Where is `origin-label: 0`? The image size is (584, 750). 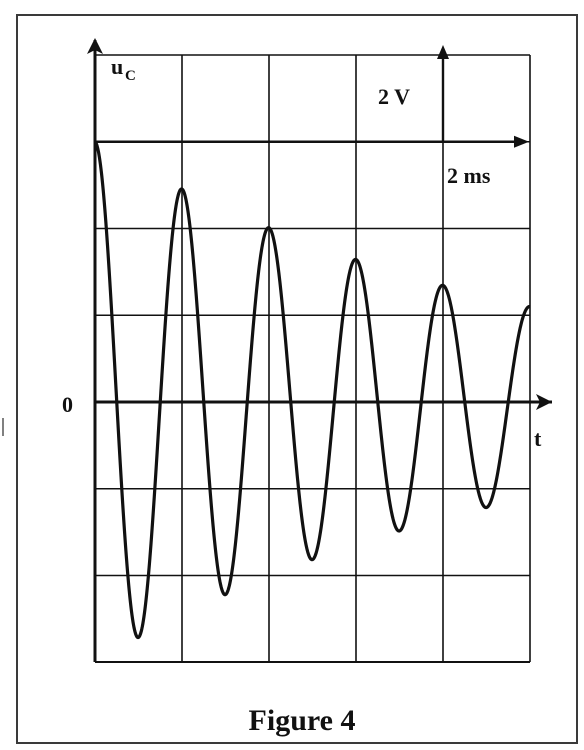
origin-label: 0 is located at coordinates (67, 404).